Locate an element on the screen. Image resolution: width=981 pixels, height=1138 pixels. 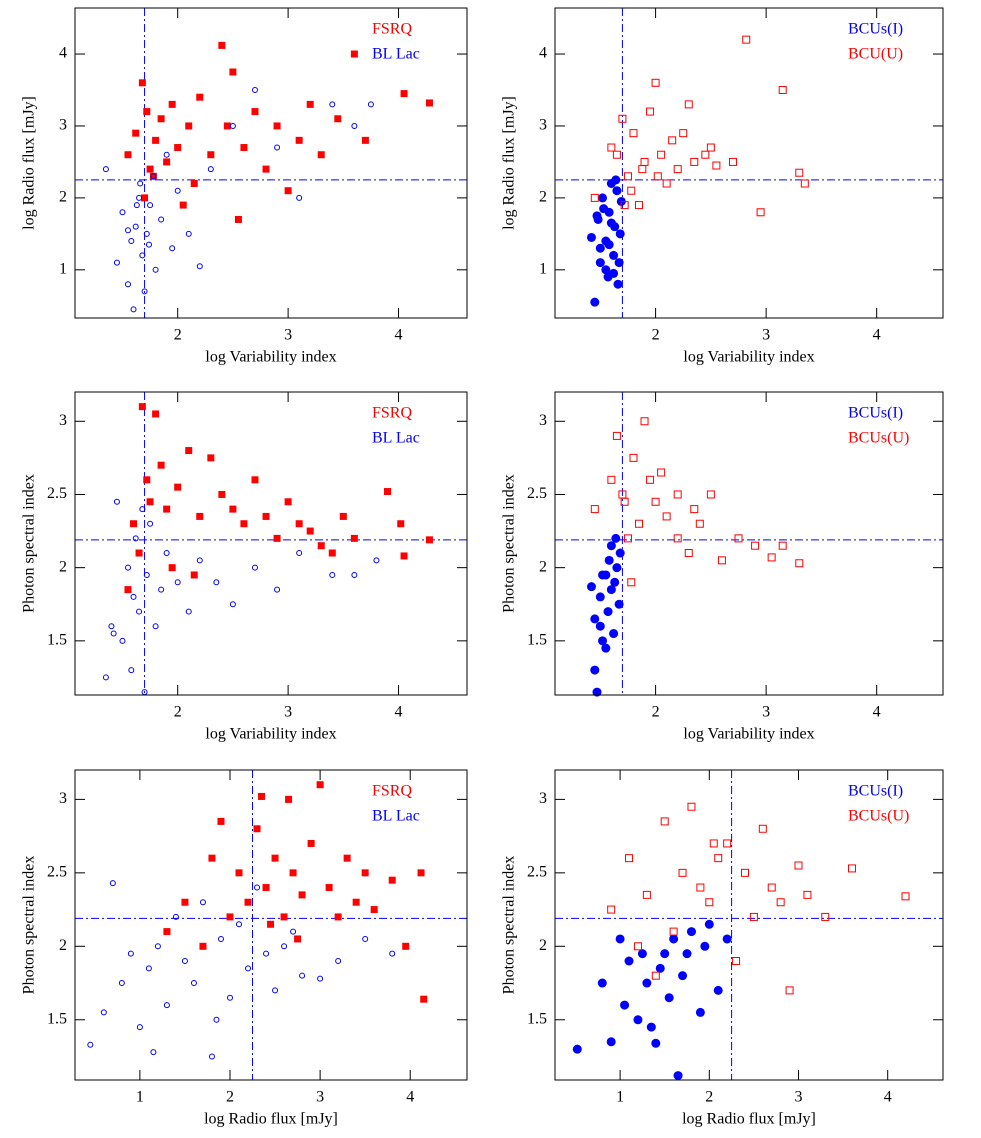
legend-entry: BL Lac is located at coordinates (396, 438).